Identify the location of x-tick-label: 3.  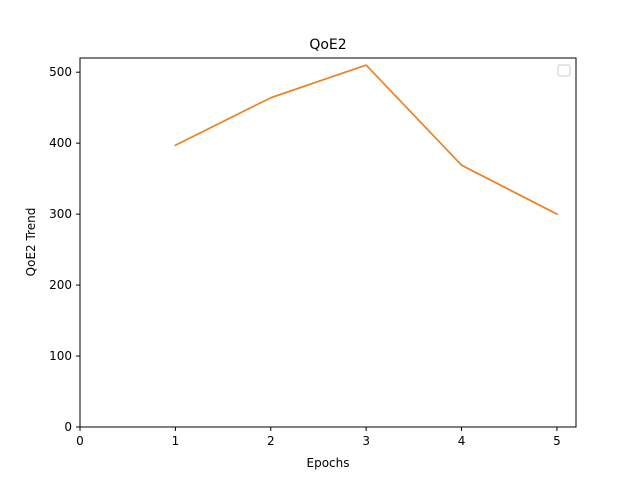
(366, 441).